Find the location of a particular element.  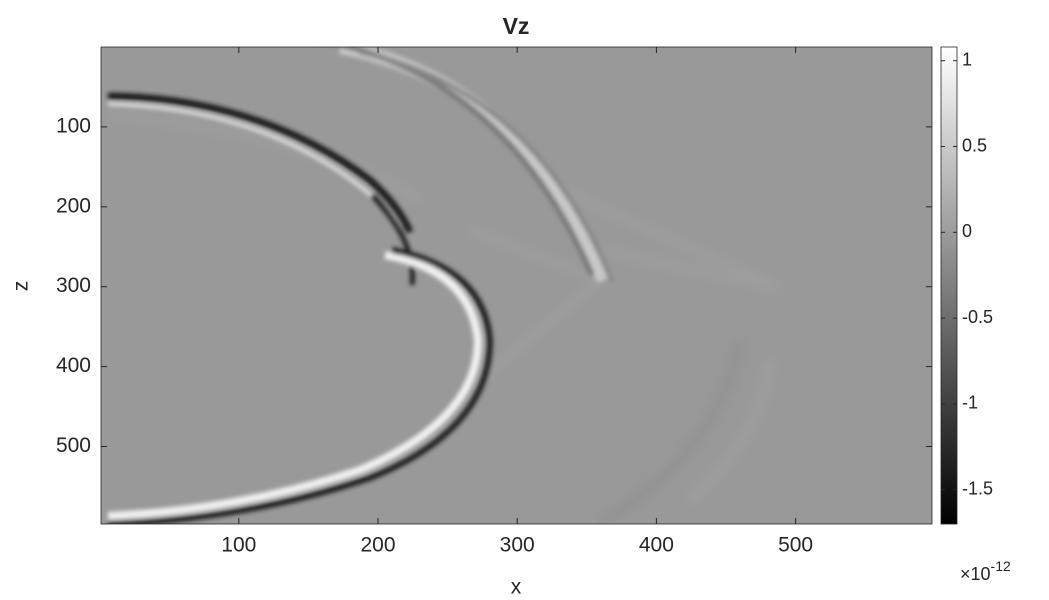

colorbar-tick-label: -1 is located at coordinates (970, 403).